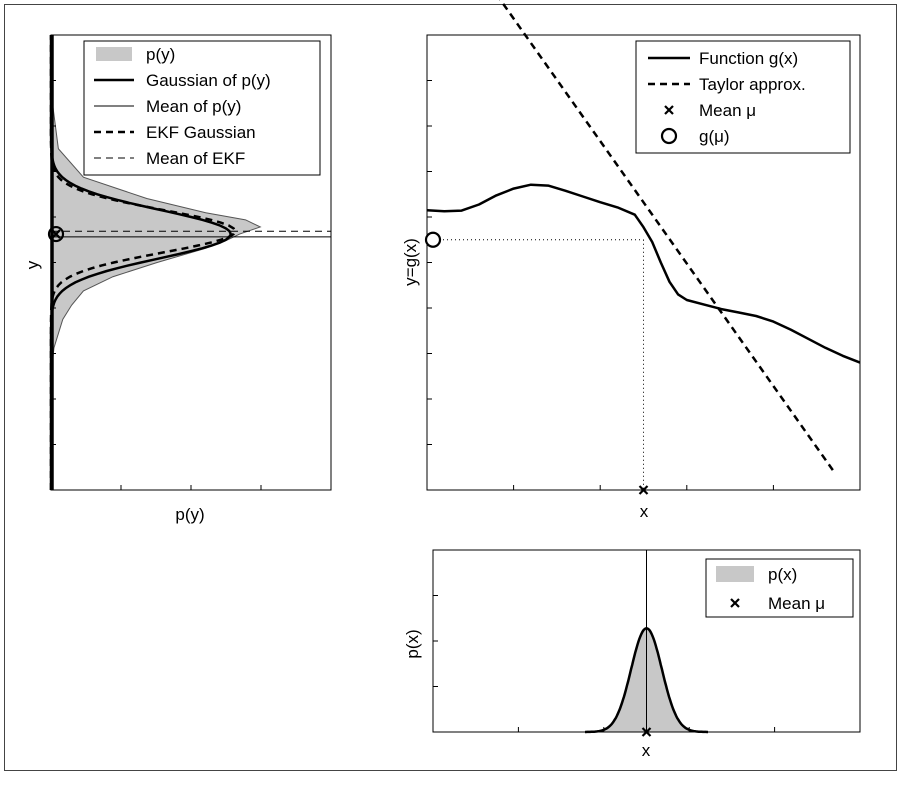 The height and width of the screenshot is (805, 901). Describe the element at coordinates (714, 136) in the screenshot. I see `gx-legend-label-gmu: g(μ)` at that location.